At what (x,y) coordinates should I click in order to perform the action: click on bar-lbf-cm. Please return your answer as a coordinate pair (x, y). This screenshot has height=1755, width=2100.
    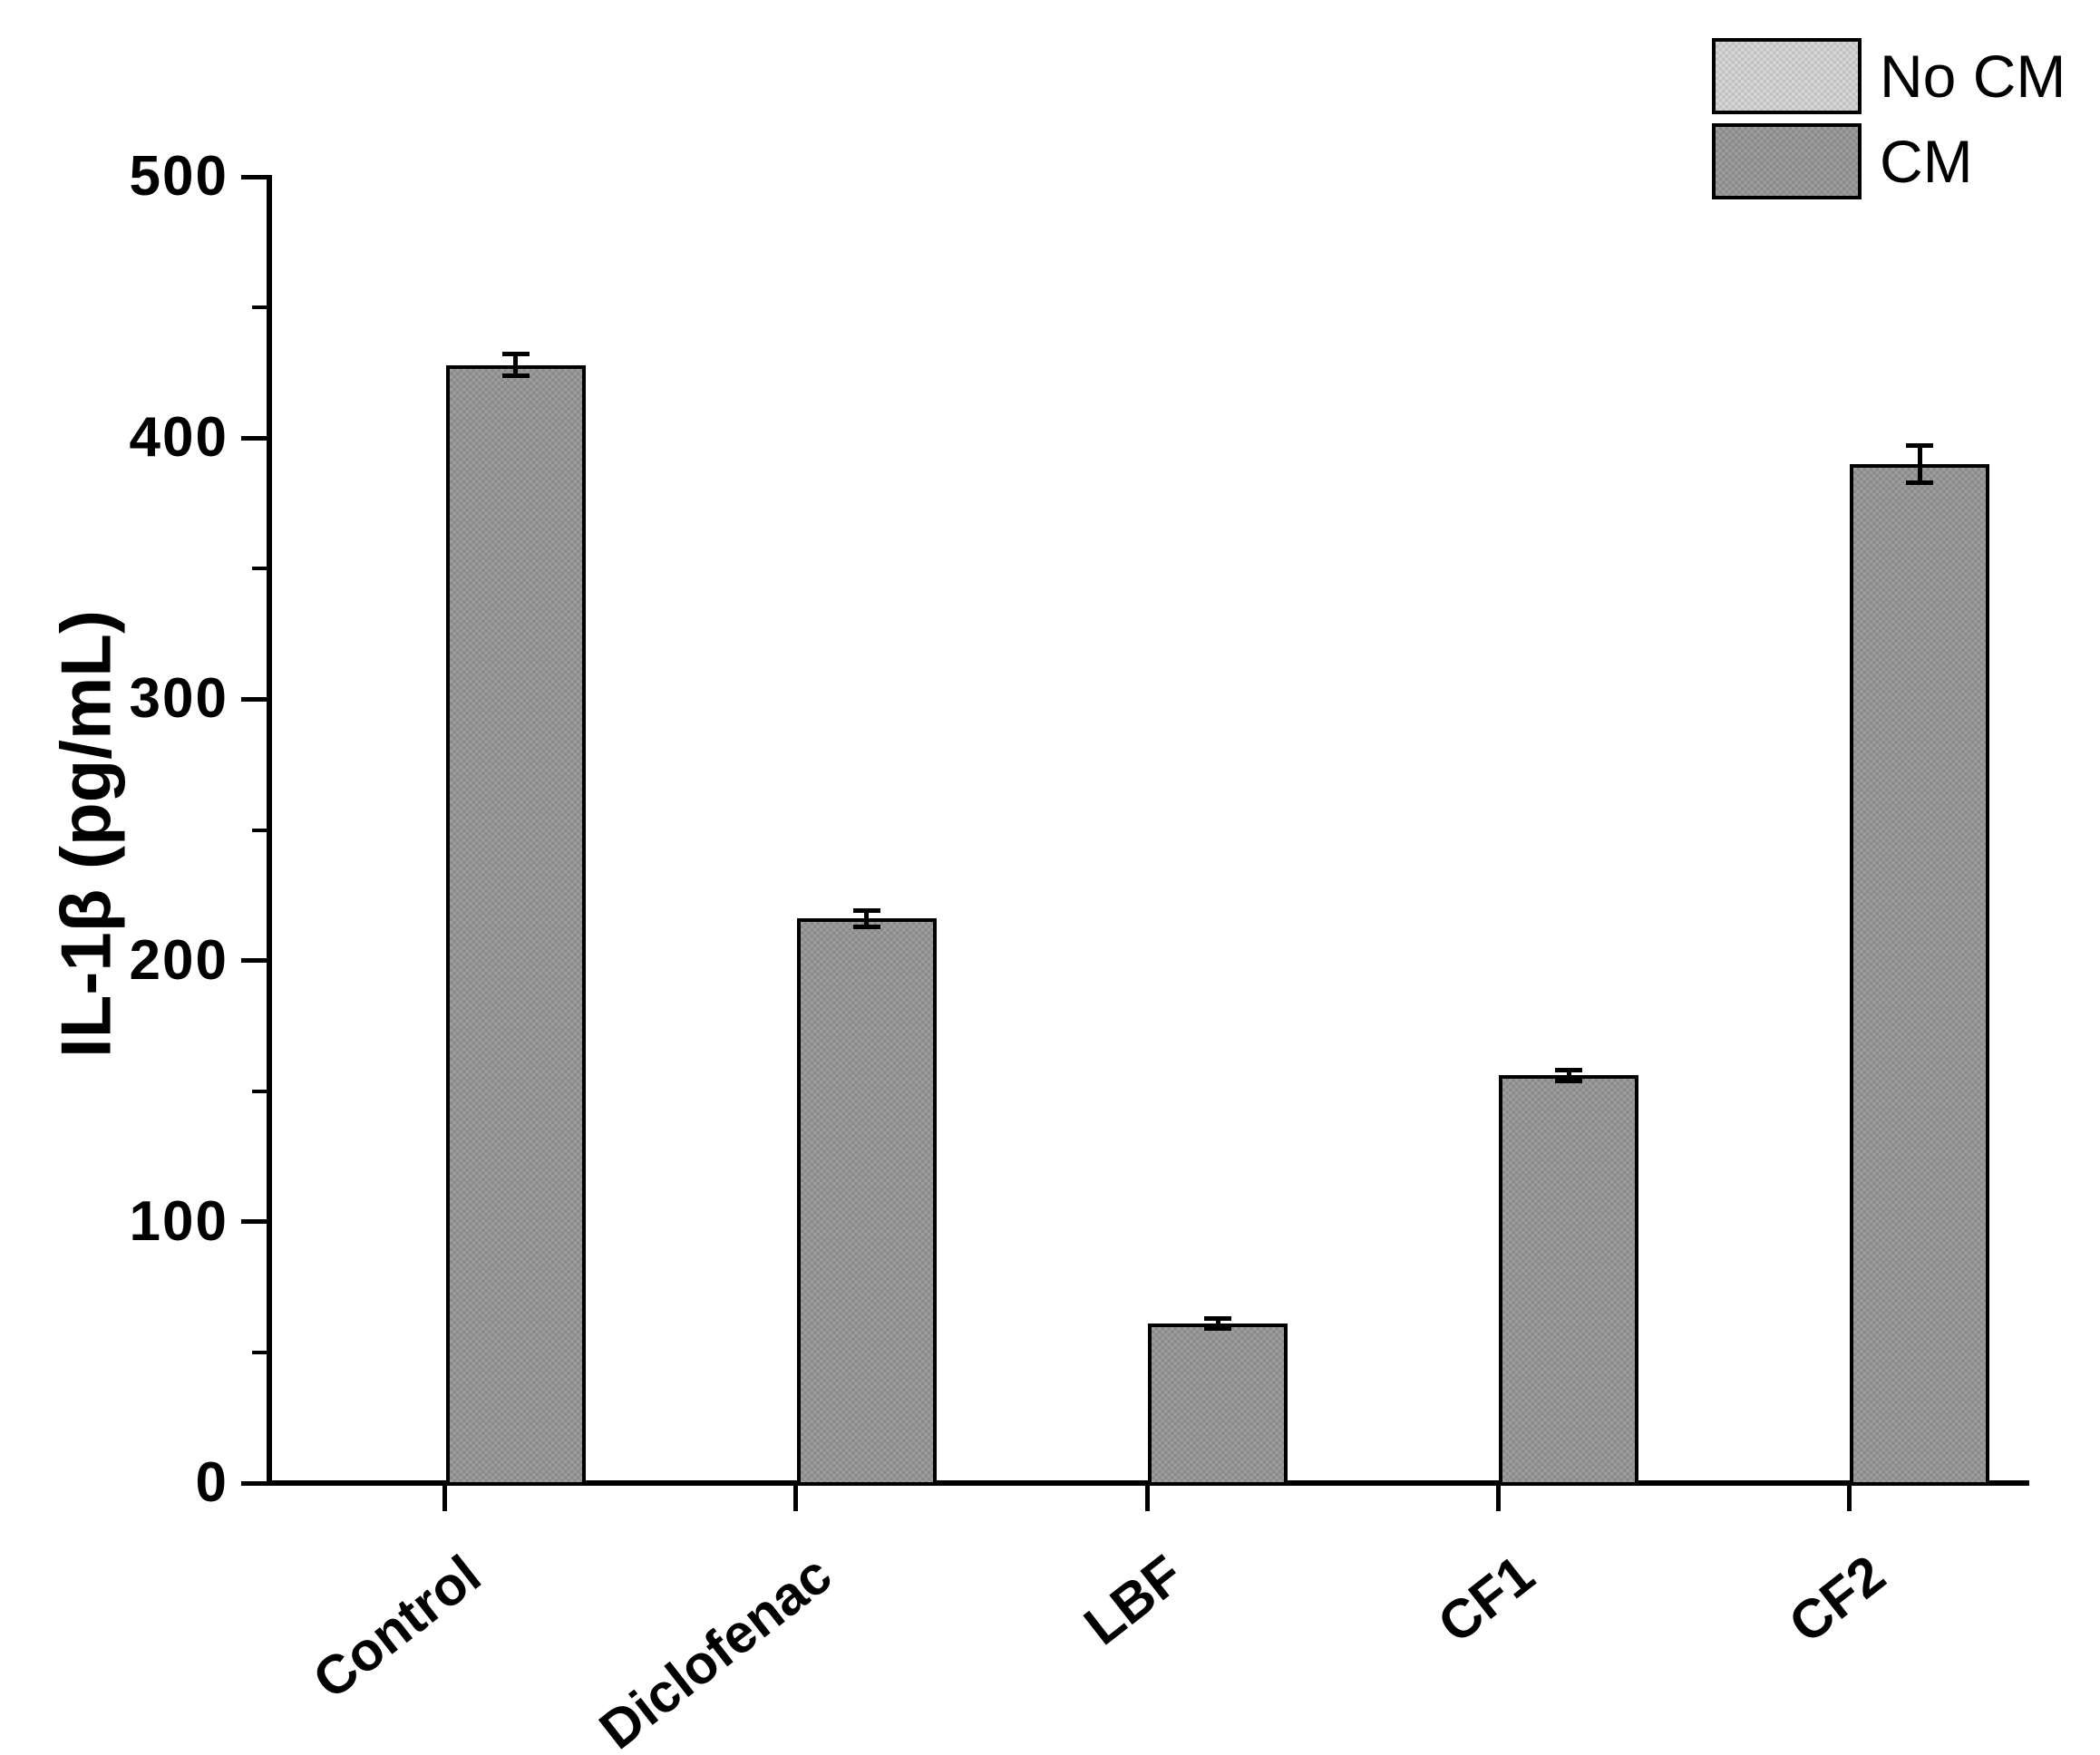
    Looking at the image, I should click on (1218, 1405).